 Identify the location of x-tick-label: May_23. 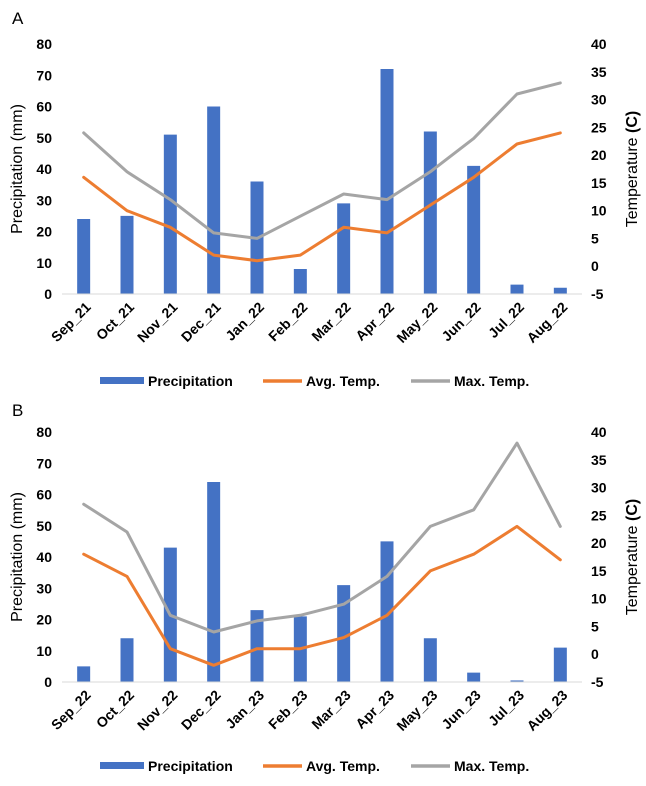
(416, 710).